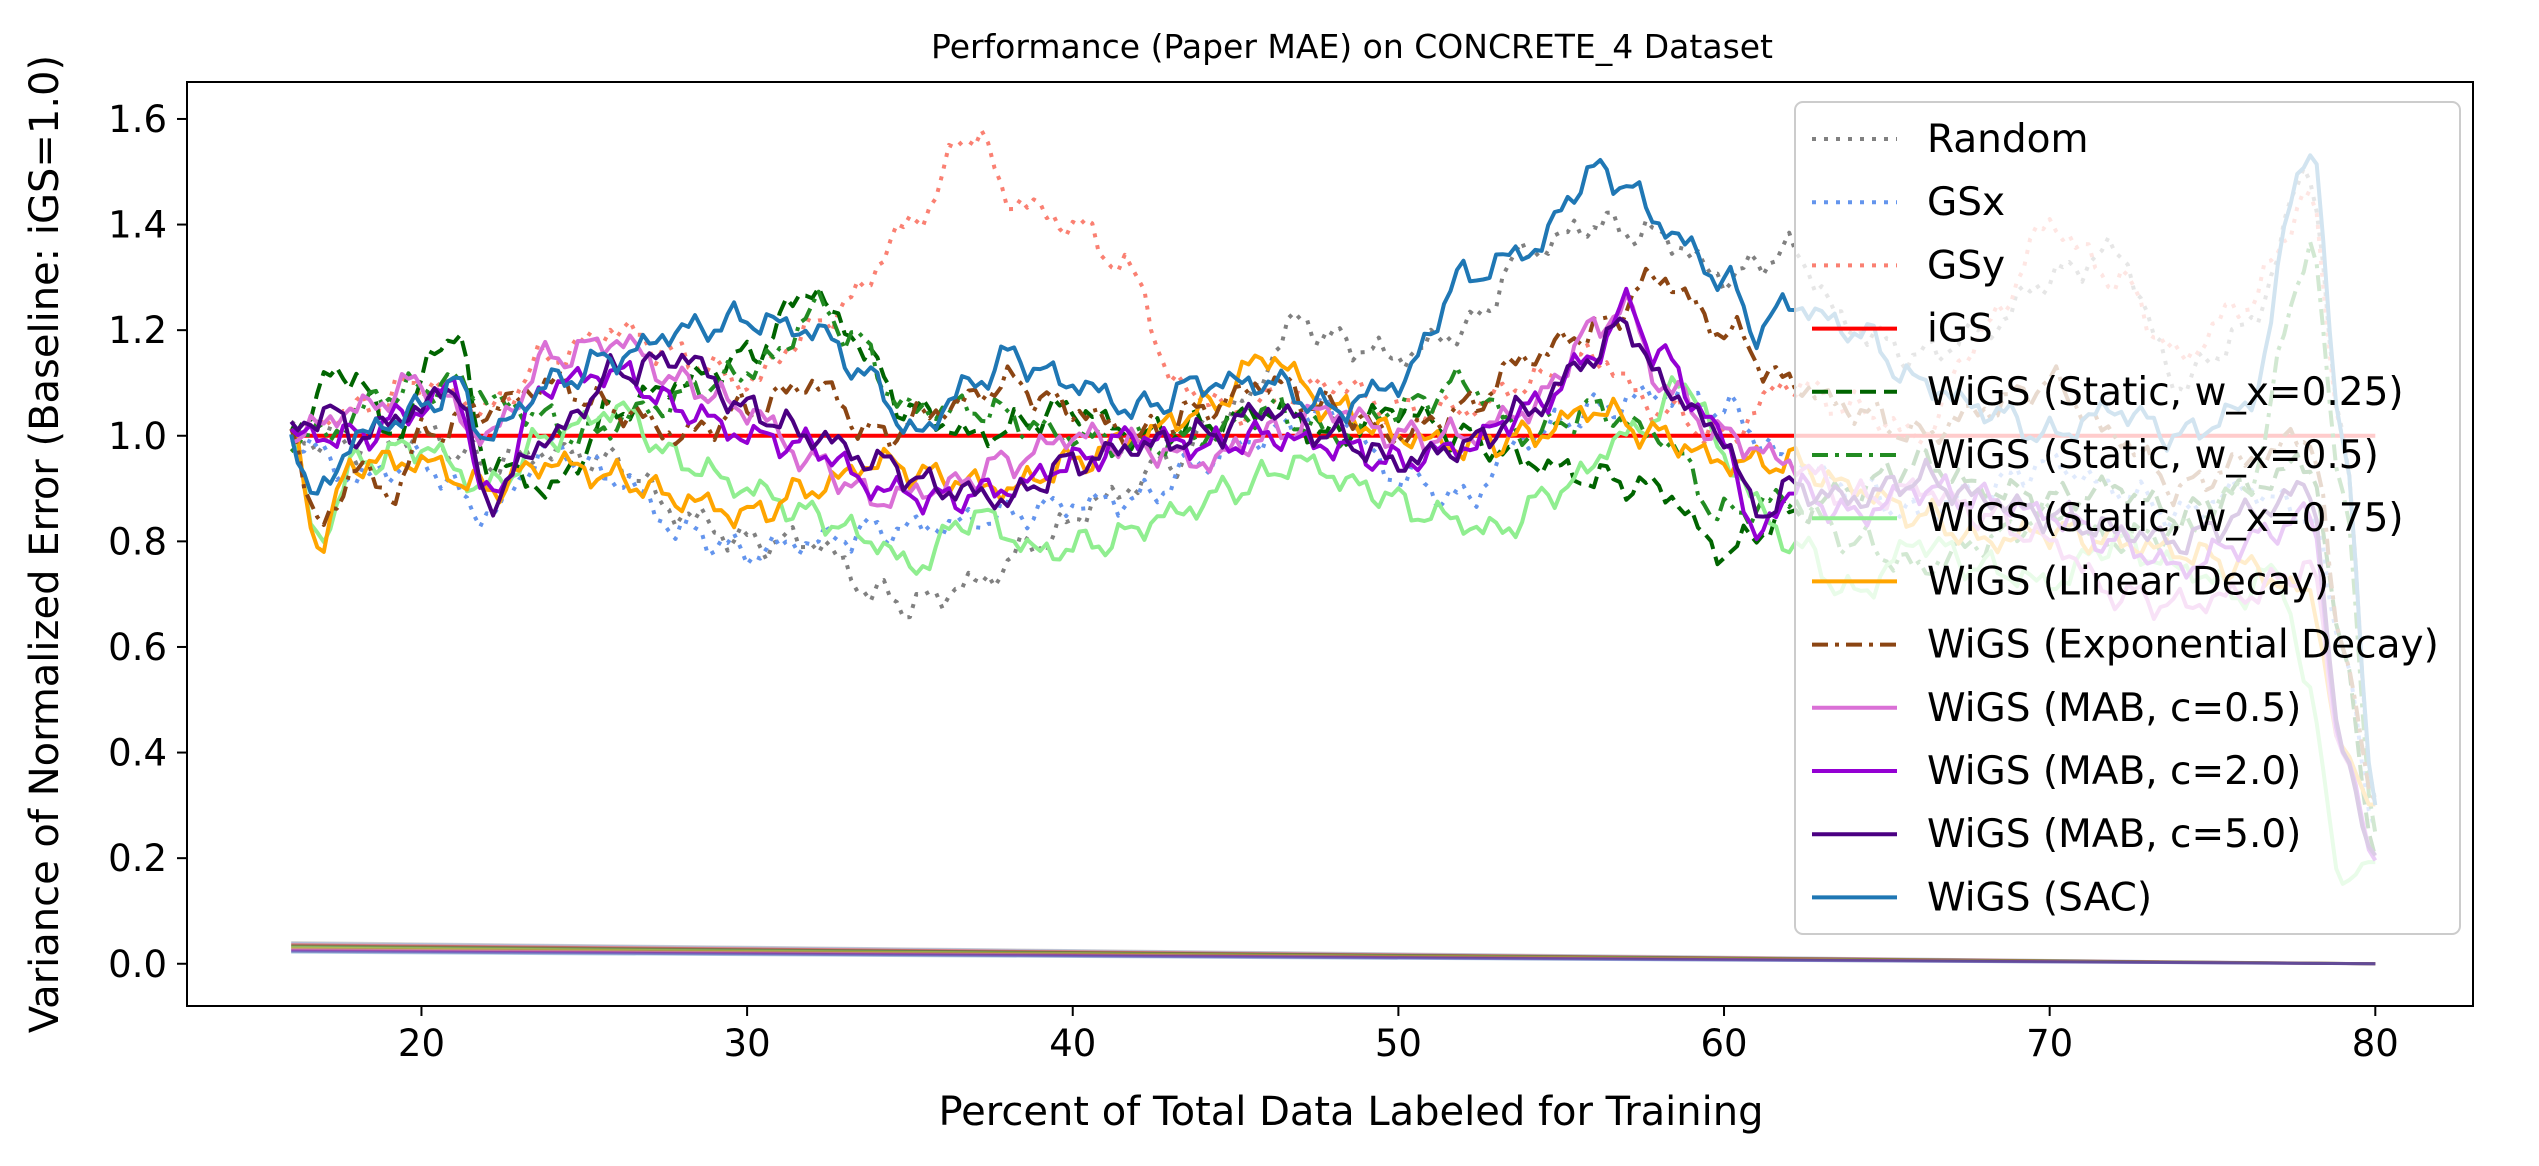 Image resolution: width=2539 pixels, height=1166 pixels. What do you see at coordinates (2375, 1043) in the screenshot?
I see `x-tick-label: 80` at bounding box center [2375, 1043].